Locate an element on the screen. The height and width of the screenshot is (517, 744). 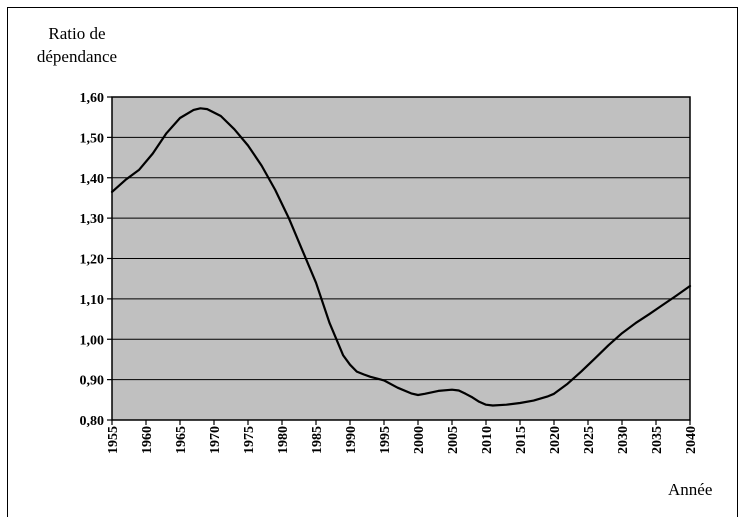
x-tick-label: 1990 is located at coordinates (351, 440).